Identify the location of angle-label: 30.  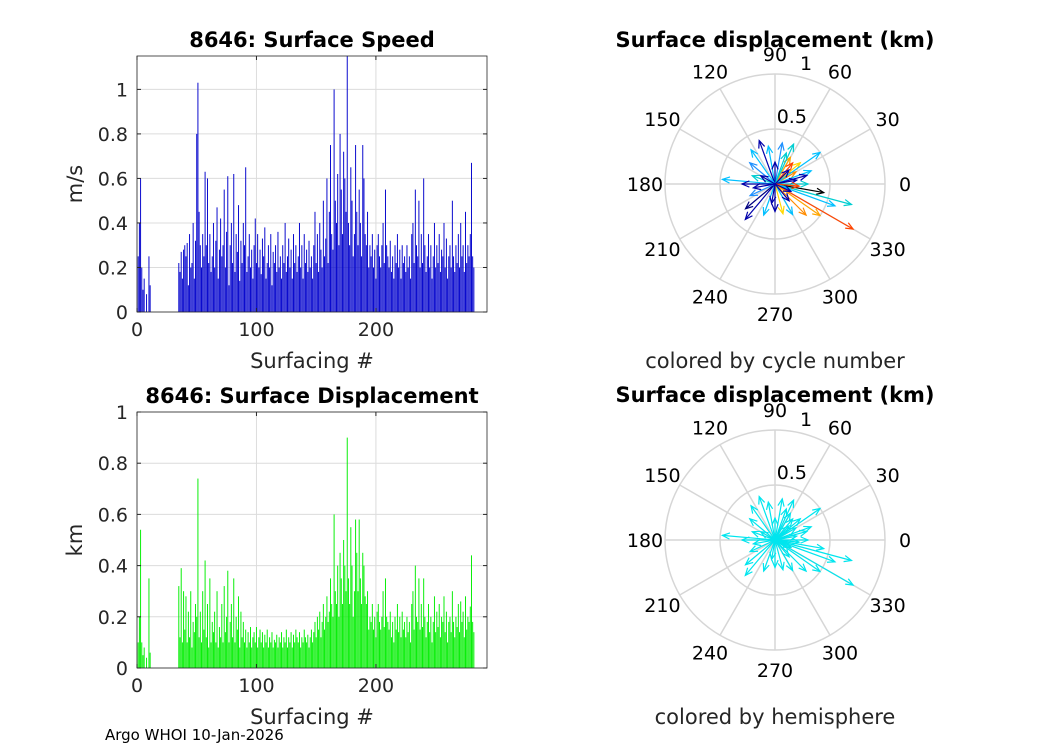
(887, 476).